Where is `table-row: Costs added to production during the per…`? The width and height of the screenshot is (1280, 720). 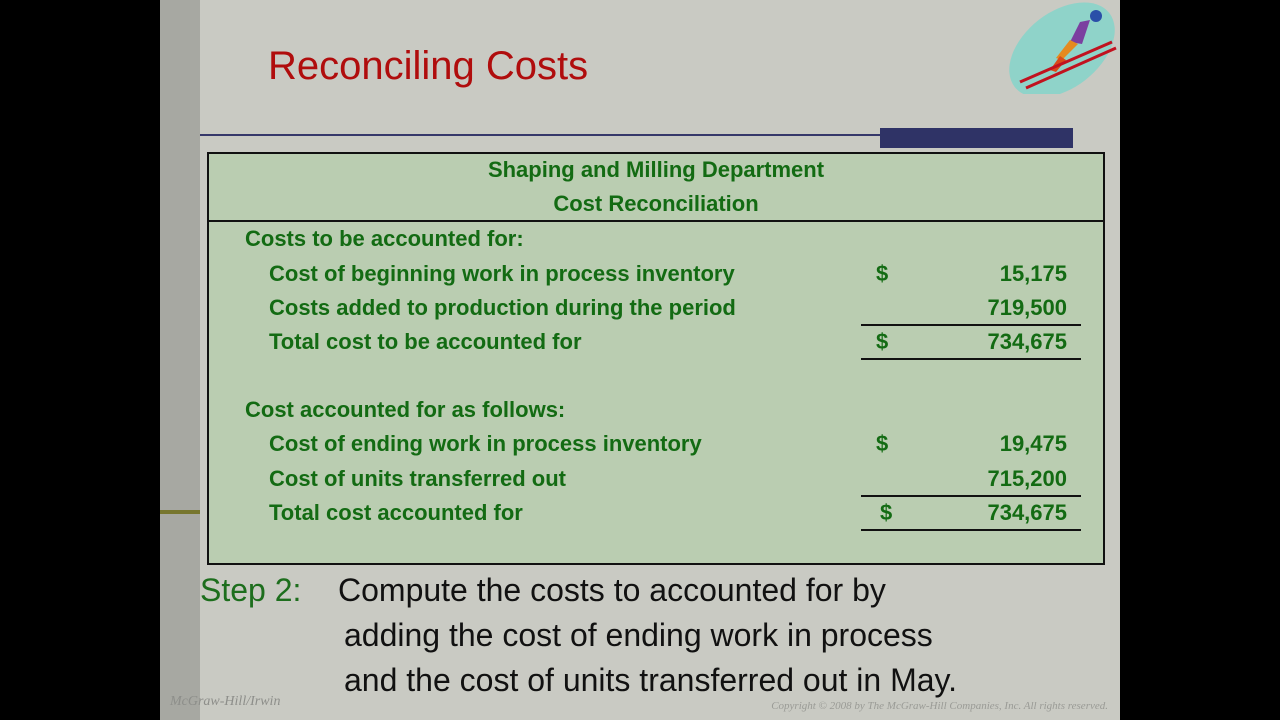 table-row: Costs added to production during the per… is located at coordinates (668, 307).